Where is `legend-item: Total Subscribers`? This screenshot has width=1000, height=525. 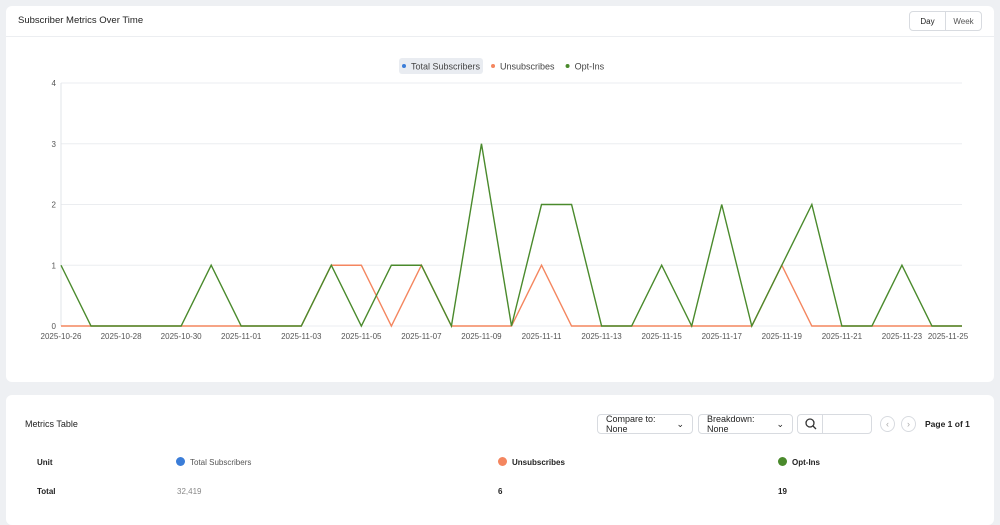 legend-item: Total Subscribers is located at coordinates (441, 66).